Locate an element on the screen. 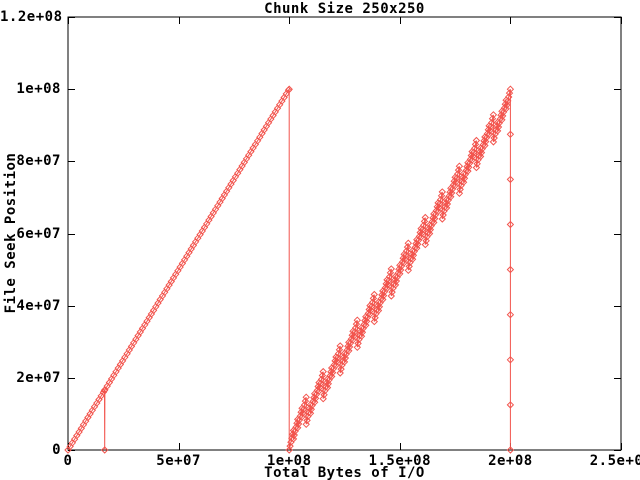 This screenshot has width=640, height=480. y-tick-label: 2e+07 is located at coordinates (38, 377).